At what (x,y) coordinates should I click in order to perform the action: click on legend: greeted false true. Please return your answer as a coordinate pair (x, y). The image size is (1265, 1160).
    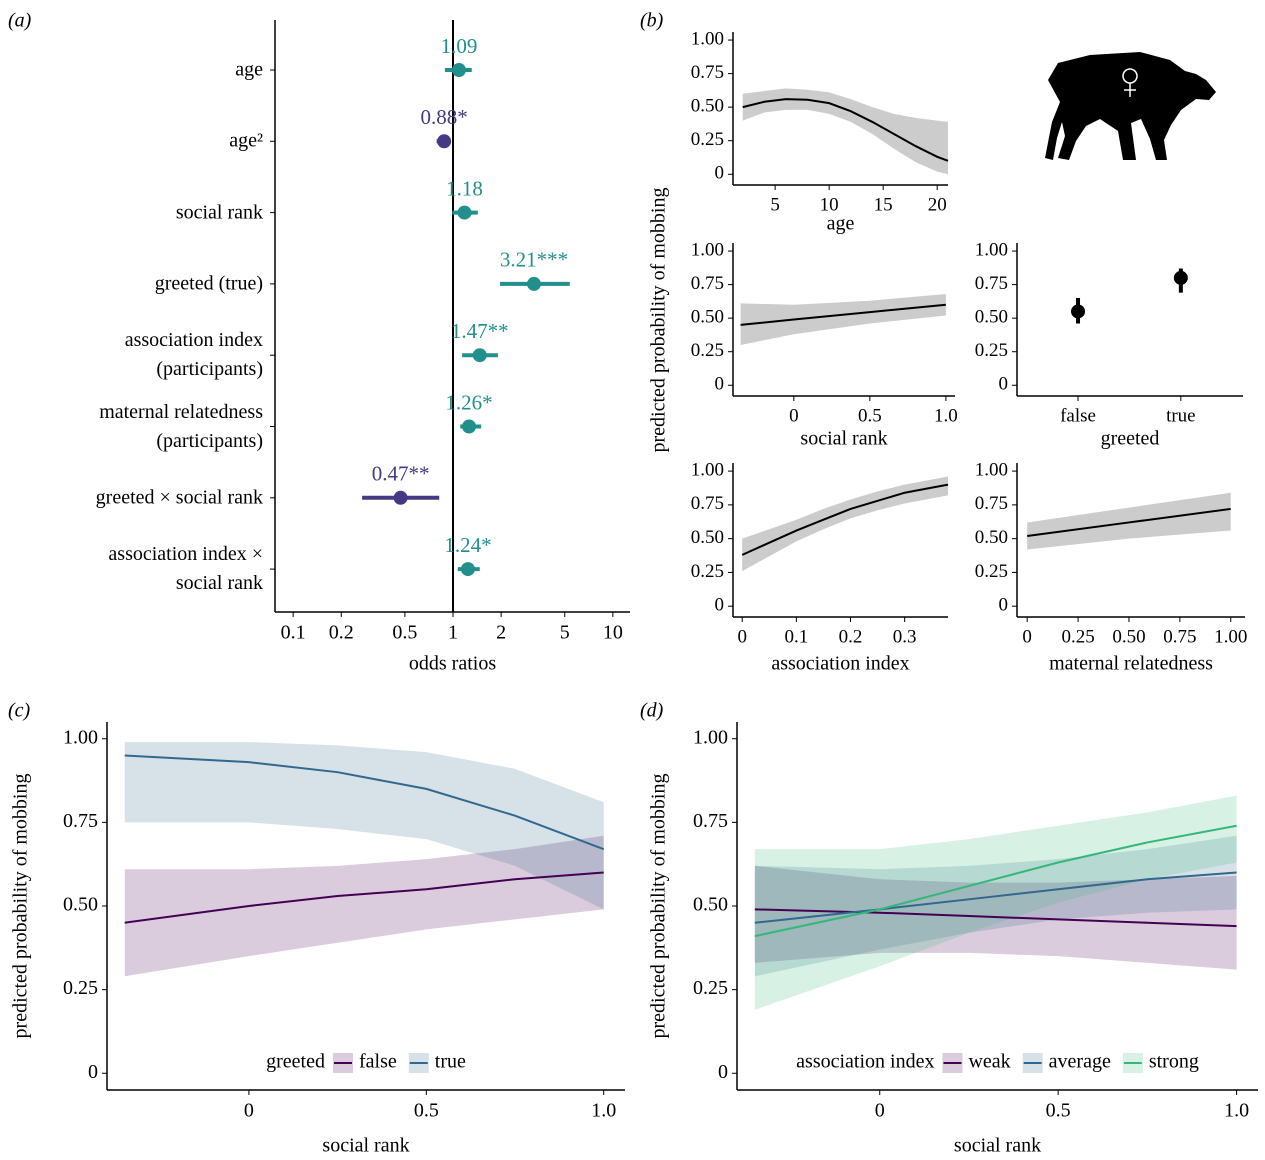
    Looking at the image, I should click on (366, 1062).